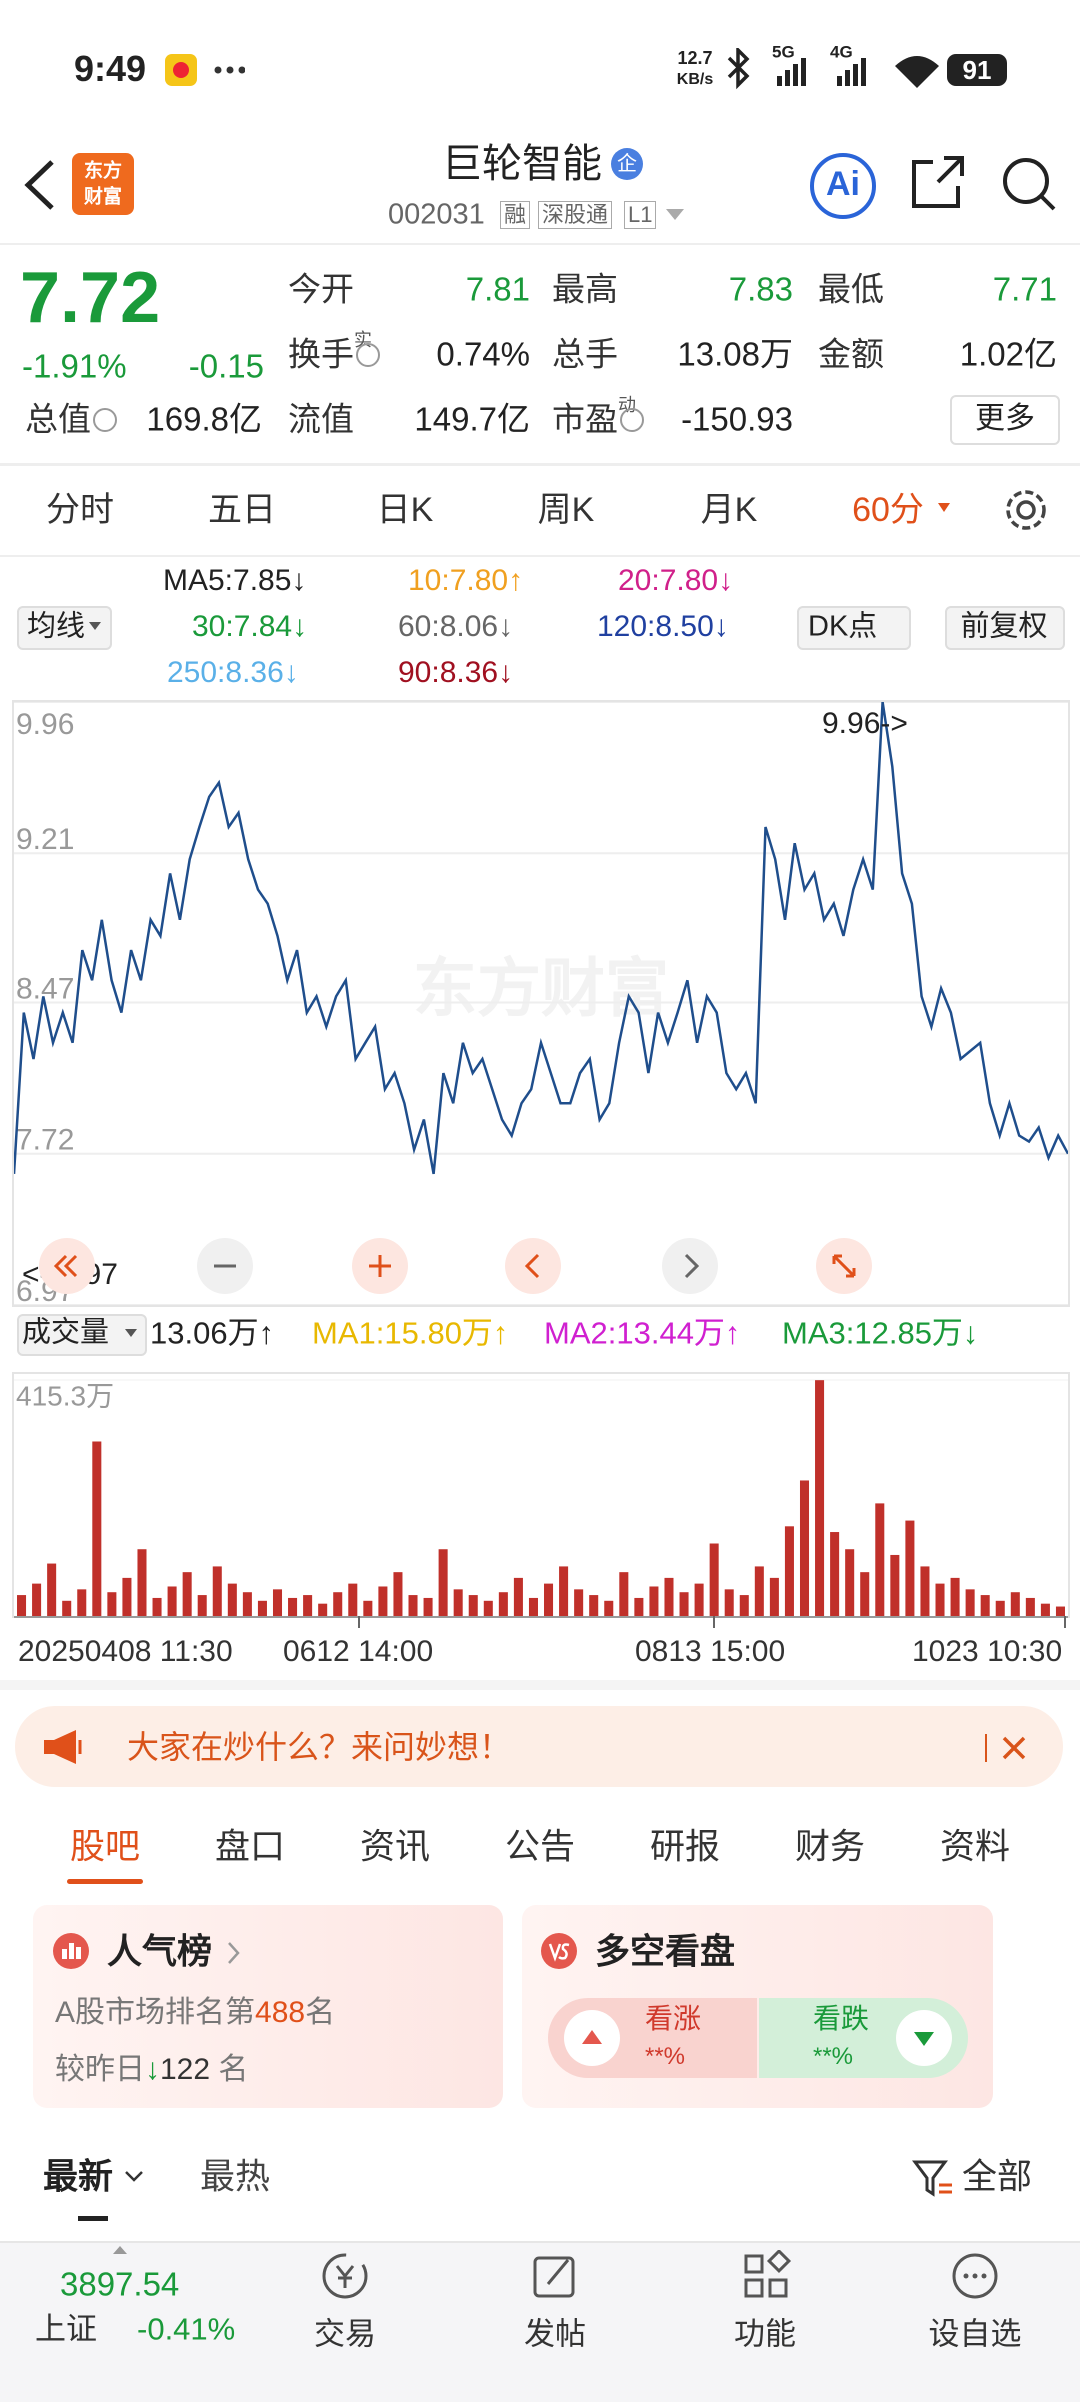 The image size is (1080, 2402). Describe the element at coordinates (735, 354) in the screenshot. I see `field-value: 13.08万` at that location.